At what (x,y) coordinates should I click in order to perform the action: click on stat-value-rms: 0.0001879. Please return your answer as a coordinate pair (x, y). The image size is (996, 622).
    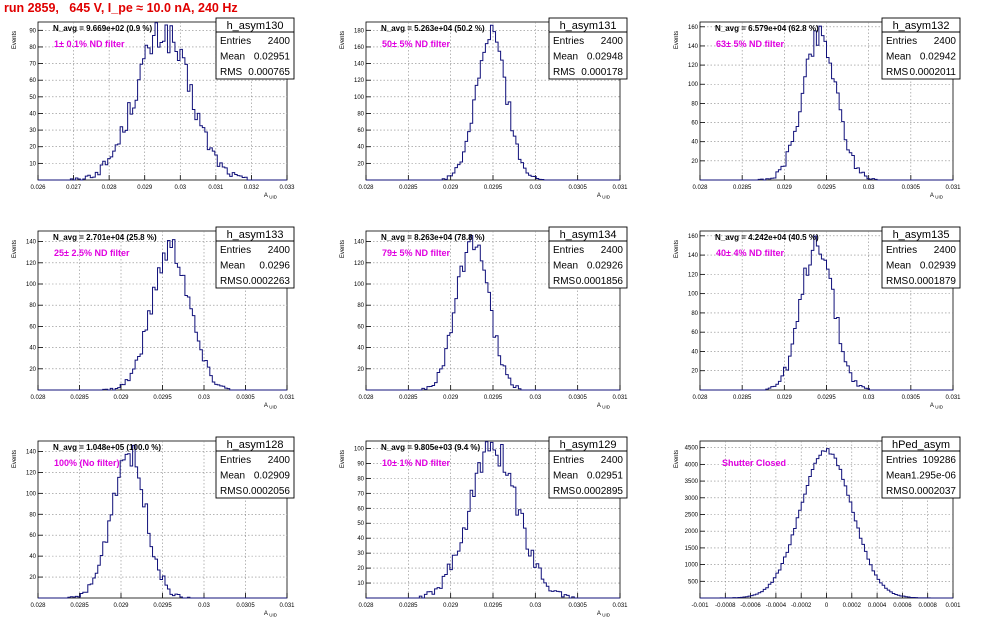
    Looking at the image, I should click on (933, 281).